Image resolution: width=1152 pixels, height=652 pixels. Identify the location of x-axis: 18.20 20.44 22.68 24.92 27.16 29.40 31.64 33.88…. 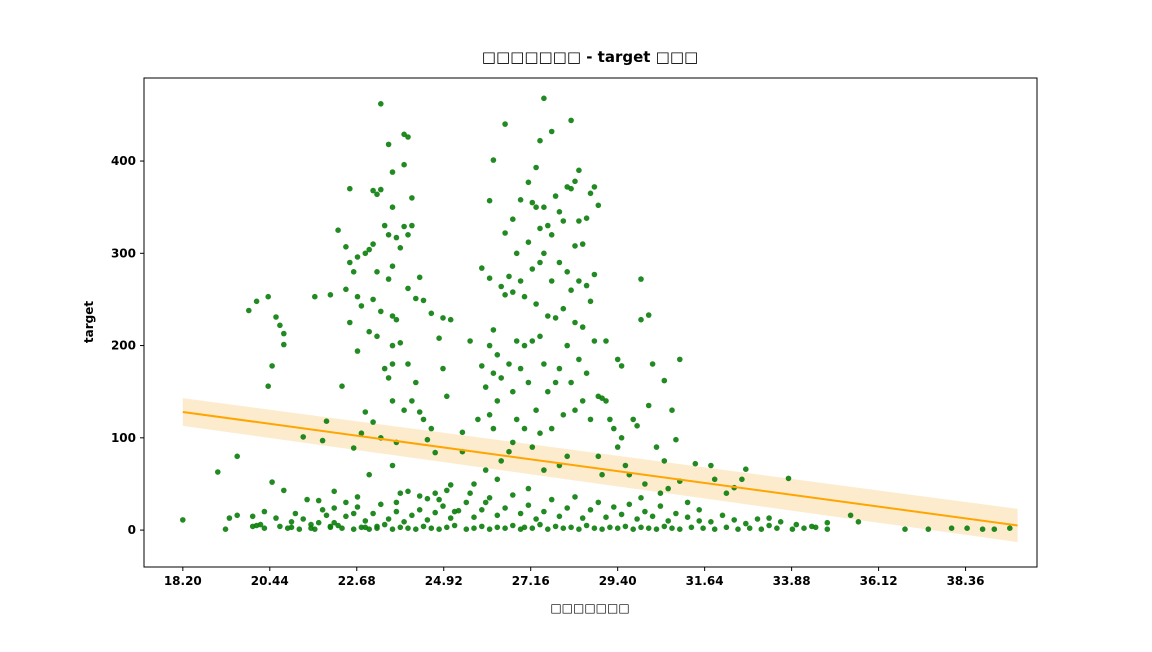
(574, 577).